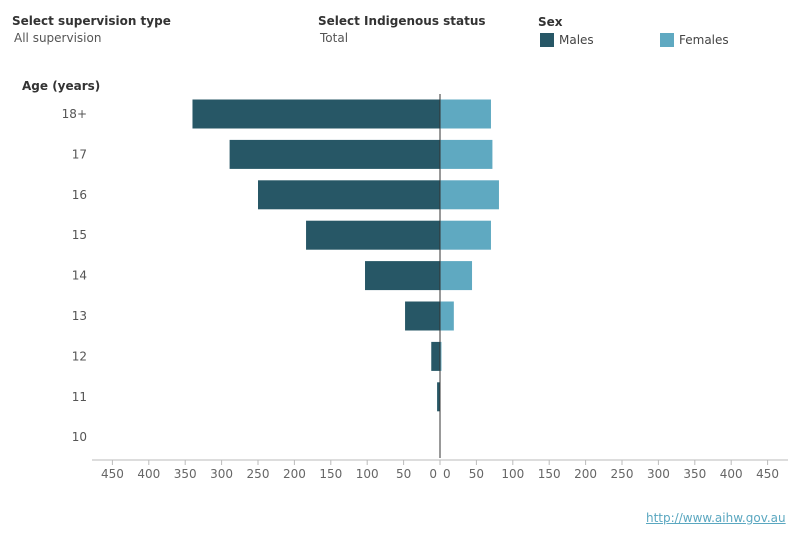 The height and width of the screenshot is (550, 800). I want to click on y-tick-label: 13, so click(79, 316).